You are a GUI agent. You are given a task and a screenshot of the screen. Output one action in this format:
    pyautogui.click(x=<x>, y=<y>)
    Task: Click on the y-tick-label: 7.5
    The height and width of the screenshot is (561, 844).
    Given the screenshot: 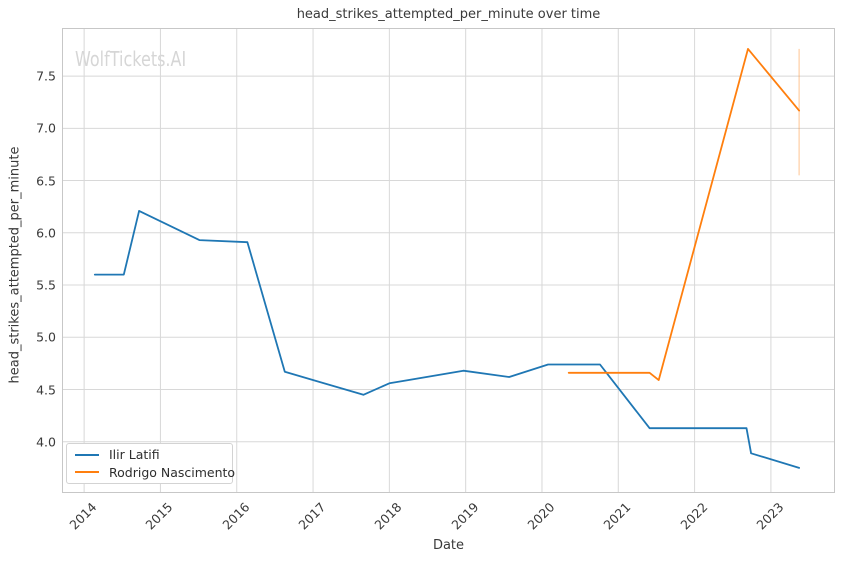 What is the action you would take?
    pyautogui.click(x=46, y=76)
    